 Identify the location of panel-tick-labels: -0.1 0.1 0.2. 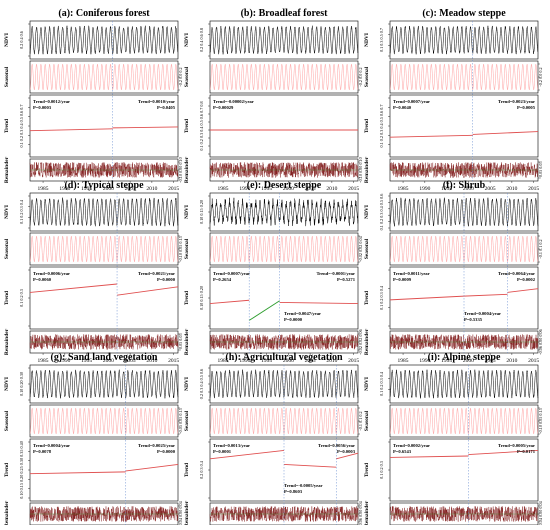
(540, 248).